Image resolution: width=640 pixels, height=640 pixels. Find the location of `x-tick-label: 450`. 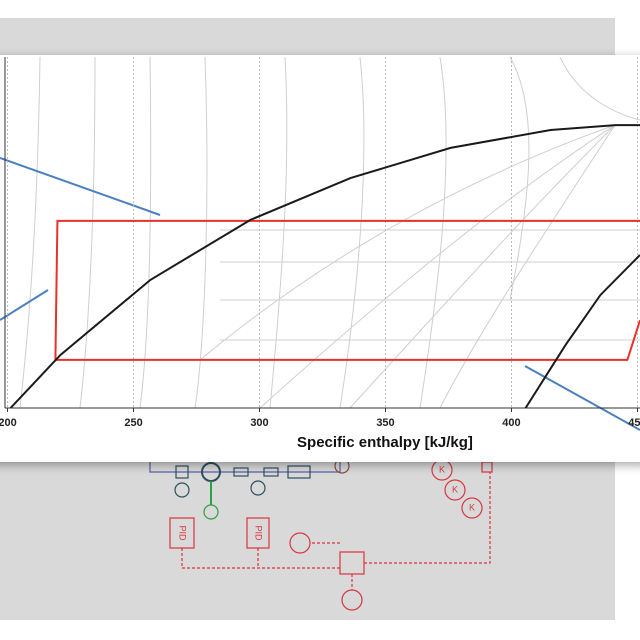

x-tick-label: 450 is located at coordinates (634, 423).